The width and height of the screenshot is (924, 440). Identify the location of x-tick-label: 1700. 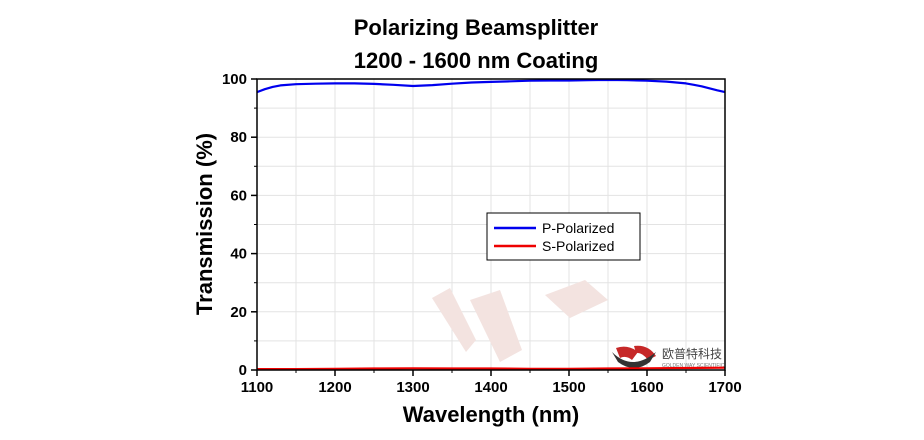
(724, 387).